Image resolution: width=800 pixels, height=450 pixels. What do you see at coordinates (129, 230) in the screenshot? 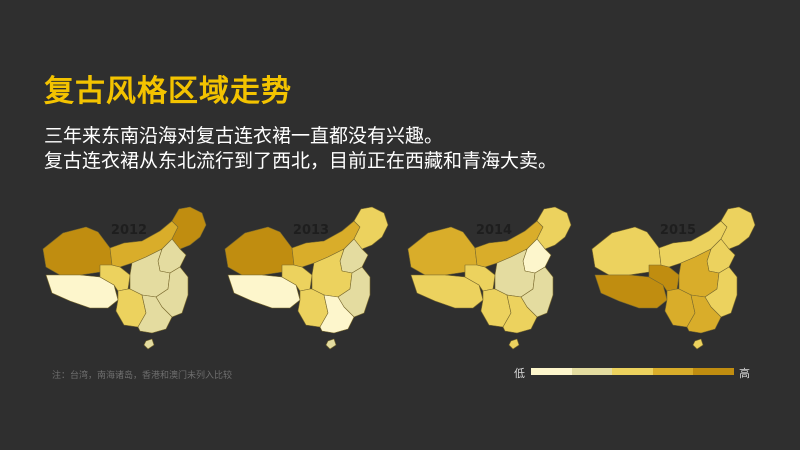
I see `map-year-label: 2012` at bounding box center [129, 230].